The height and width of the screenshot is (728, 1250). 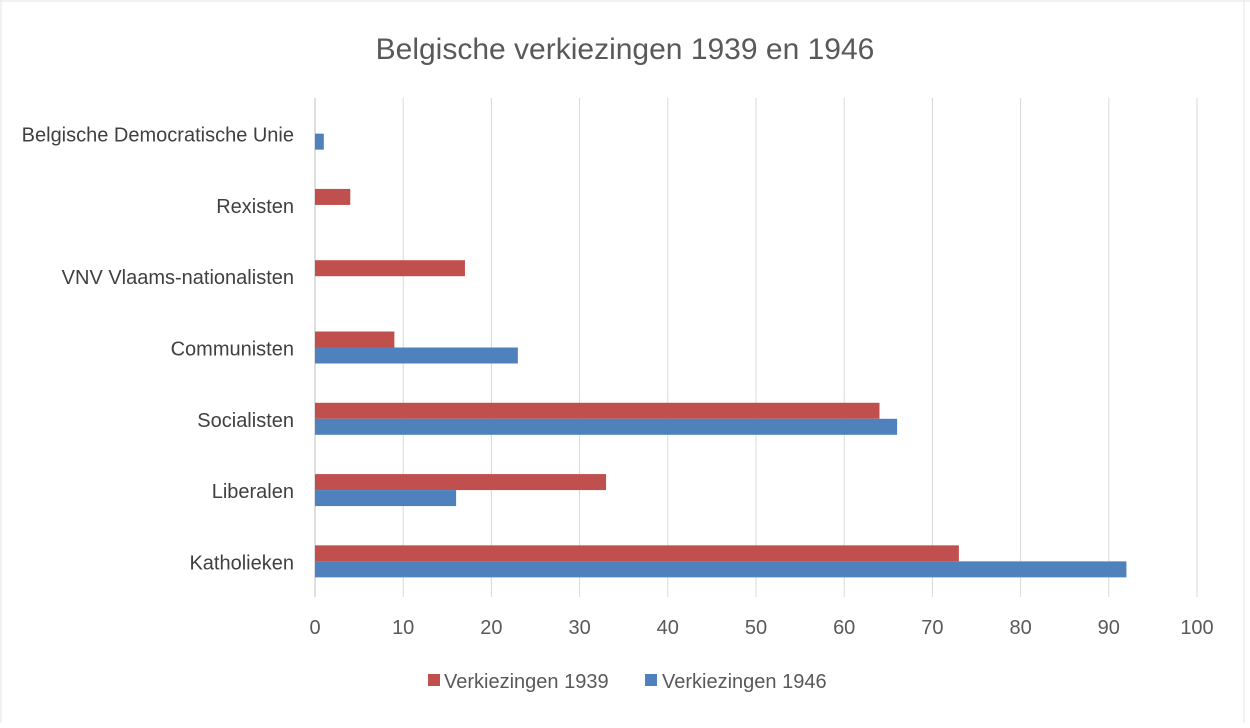 I want to click on bar-1939-socialisten, so click(x=597, y=410).